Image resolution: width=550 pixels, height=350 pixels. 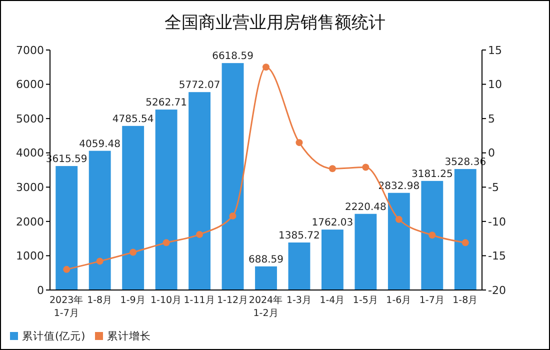 I want to click on data-label: 6618.59, so click(x=233, y=56).